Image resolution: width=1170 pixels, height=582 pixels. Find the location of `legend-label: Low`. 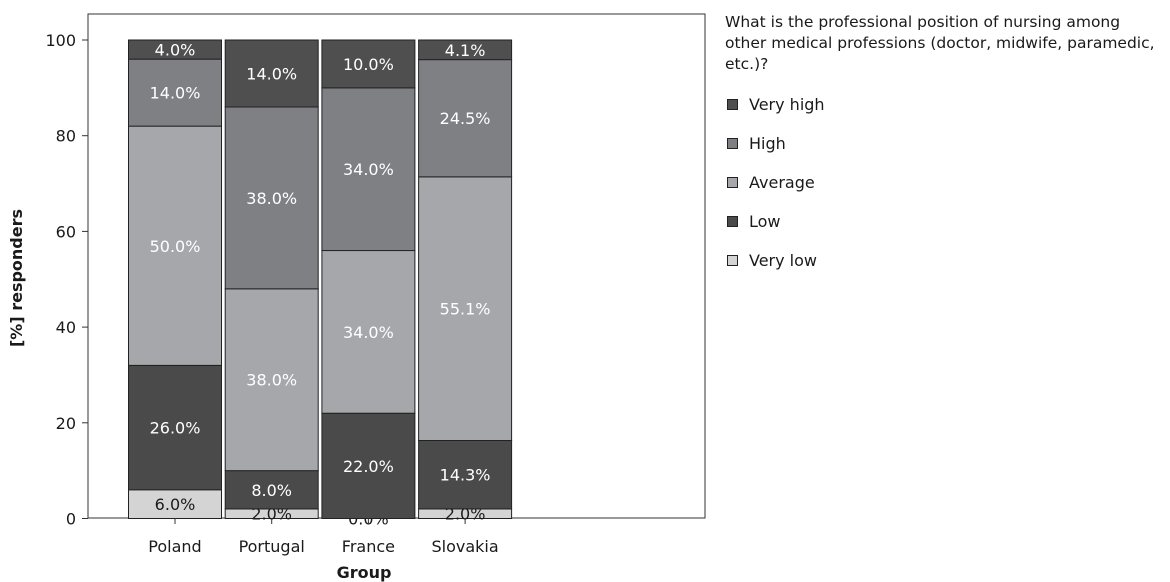

legend-label: Low is located at coordinates (765, 221).